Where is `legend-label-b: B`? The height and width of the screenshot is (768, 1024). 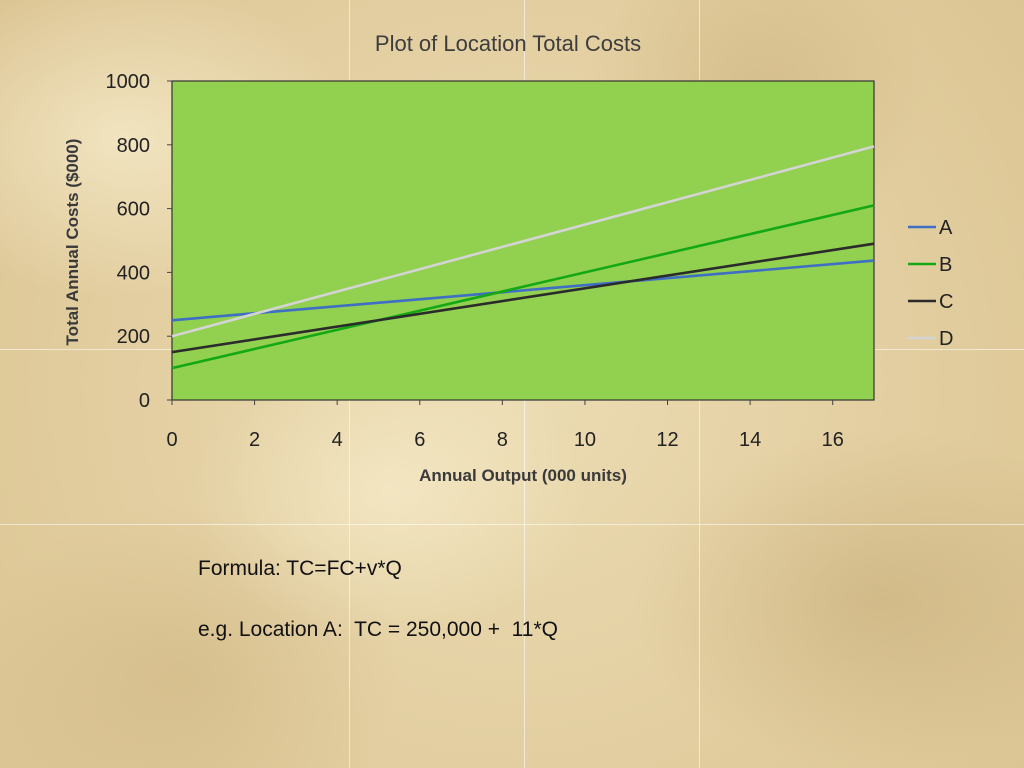 legend-label-b: B is located at coordinates (945, 265).